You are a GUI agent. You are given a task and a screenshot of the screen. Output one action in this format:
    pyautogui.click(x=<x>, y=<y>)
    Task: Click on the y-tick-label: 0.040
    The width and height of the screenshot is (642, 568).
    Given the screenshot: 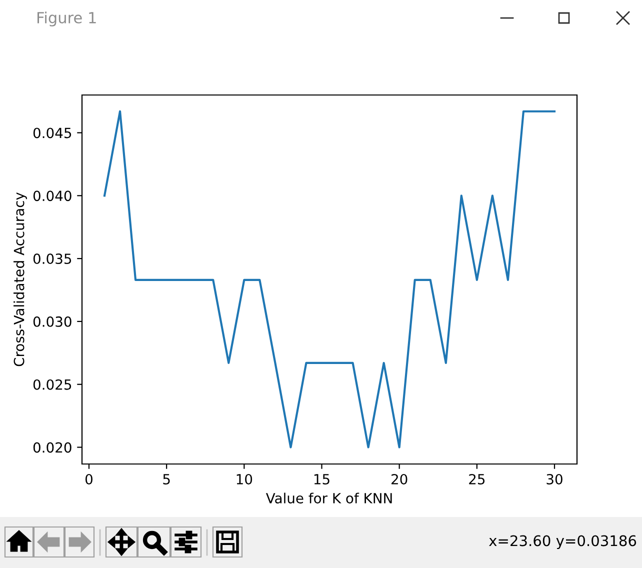 What is the action you would take?
    pyautogui.click(x=52, y=196)
    